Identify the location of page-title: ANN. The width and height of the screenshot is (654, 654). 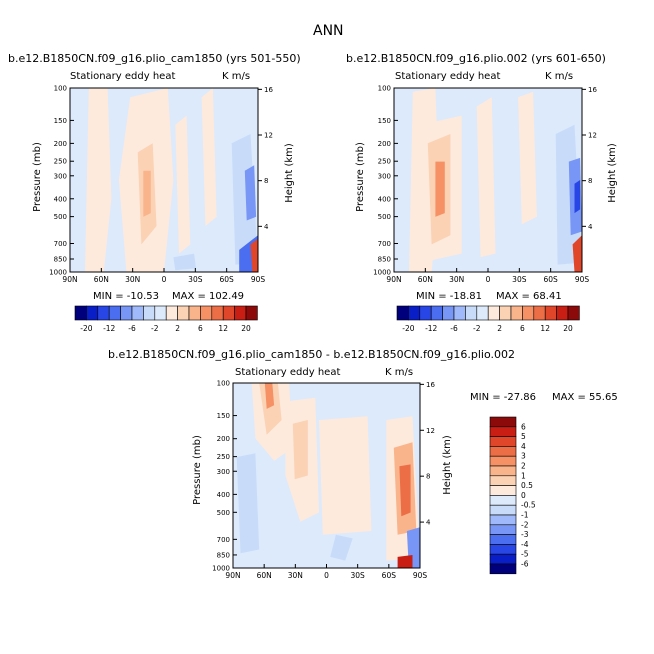
(328, 31).